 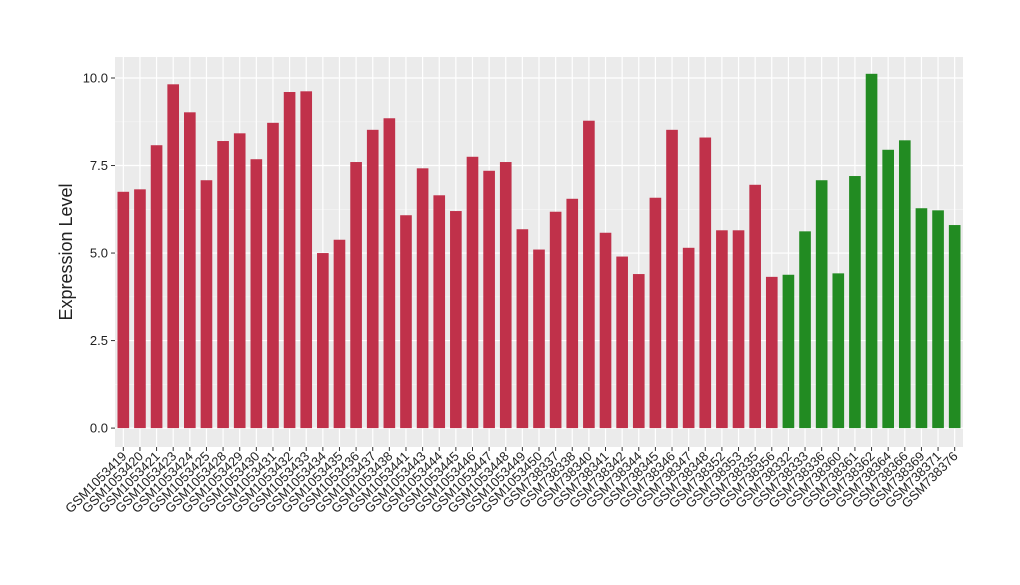 What do you see at coordinates (99, 253) in the screenshot?
I see `y-tick-label: 5.0` at bounding box center [99, 253].